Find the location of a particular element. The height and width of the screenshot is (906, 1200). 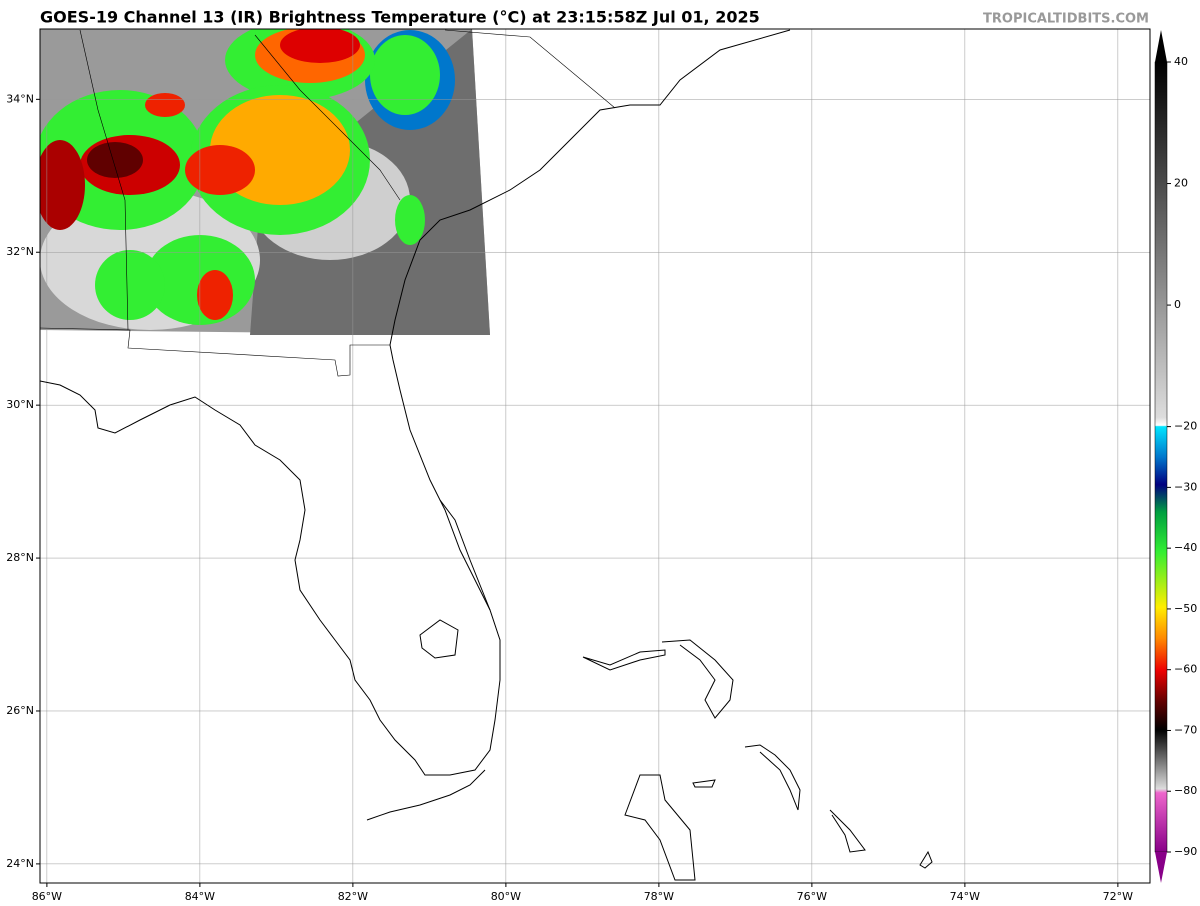

x-tick-label: 78°W is located at coordinates (659, 896).